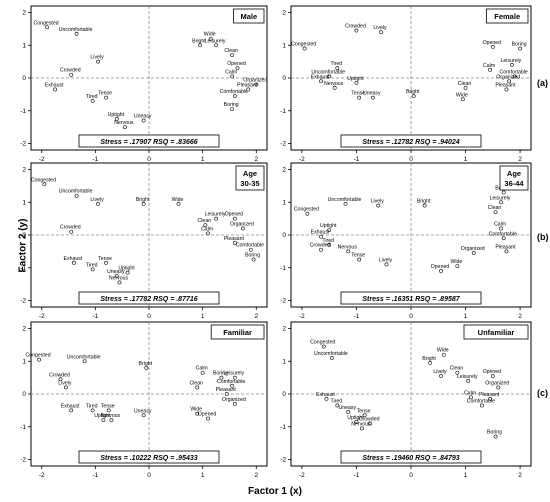  I want to click on panel-title: Age, so click(514, 173).